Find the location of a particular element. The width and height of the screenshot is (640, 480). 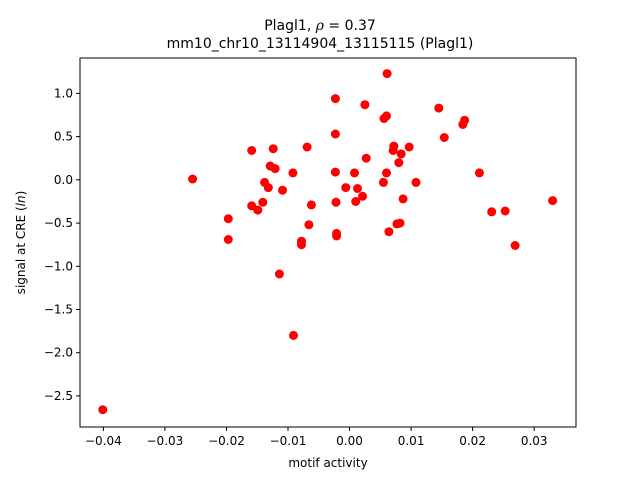

chart-title-line1: Plagl1, ρ = 0.37 is located at coordinates (320, 26).